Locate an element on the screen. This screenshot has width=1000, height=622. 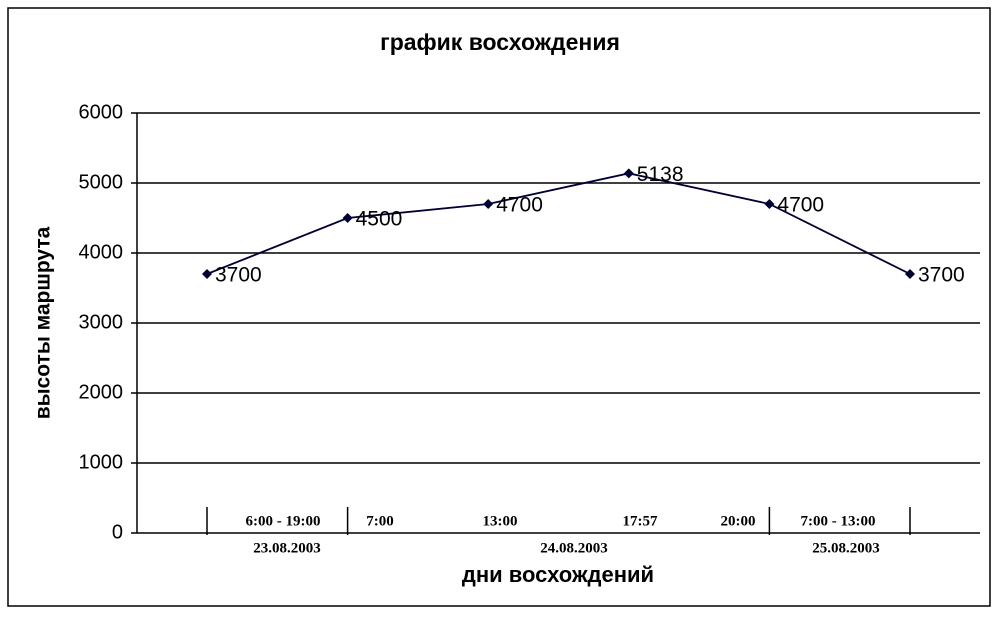
x-tick-label: 17:57 is located at coordinates (640, 521).